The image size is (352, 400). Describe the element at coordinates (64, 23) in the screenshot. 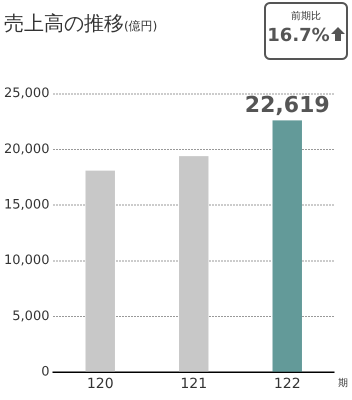

I see `chart-title: 売上高の推移` at that location.